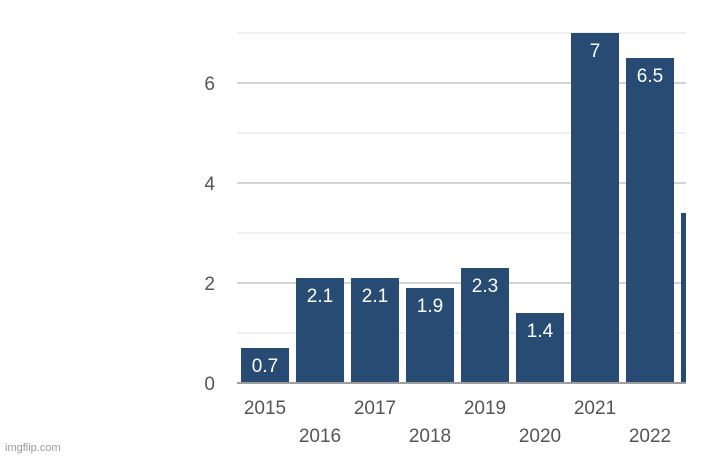 This screenshot has width=720, height=458. I want to click on bar-2019, so click(485, 325).